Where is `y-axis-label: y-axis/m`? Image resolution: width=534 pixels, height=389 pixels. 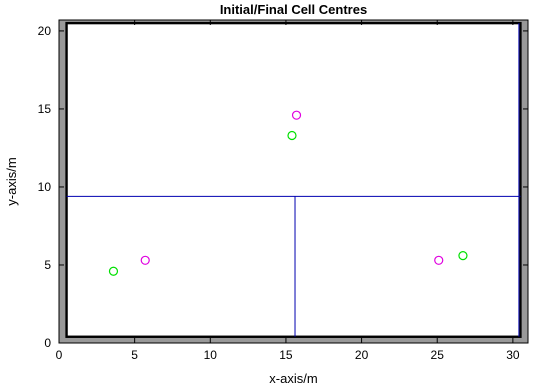 y-axis-label: y-axis/m is located at coordinates (11, 181).